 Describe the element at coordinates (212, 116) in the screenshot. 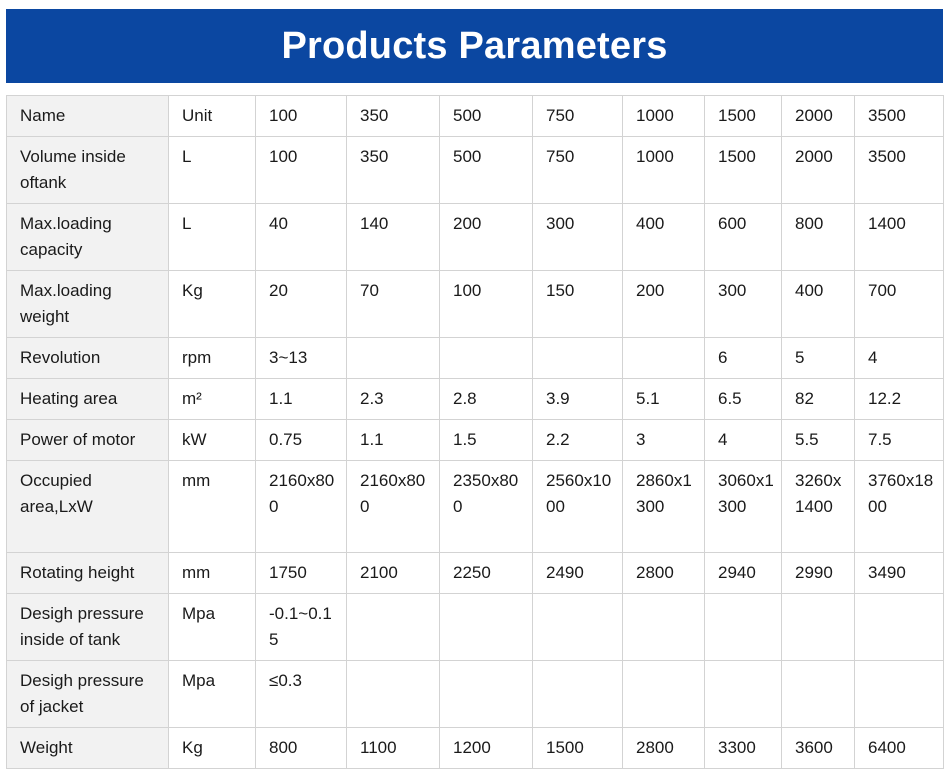

I see `row-unit: Unit` at that location.